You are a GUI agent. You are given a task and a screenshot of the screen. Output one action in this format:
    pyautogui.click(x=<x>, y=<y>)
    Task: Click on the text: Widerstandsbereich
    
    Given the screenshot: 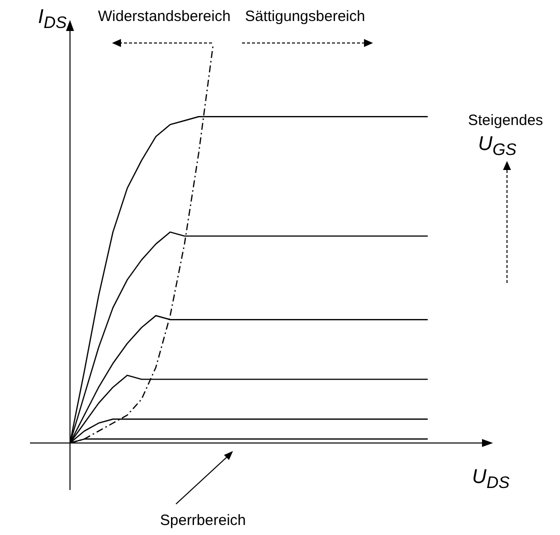 What is the action you would take?
    pyautogui.click(x=164, y=16)
    